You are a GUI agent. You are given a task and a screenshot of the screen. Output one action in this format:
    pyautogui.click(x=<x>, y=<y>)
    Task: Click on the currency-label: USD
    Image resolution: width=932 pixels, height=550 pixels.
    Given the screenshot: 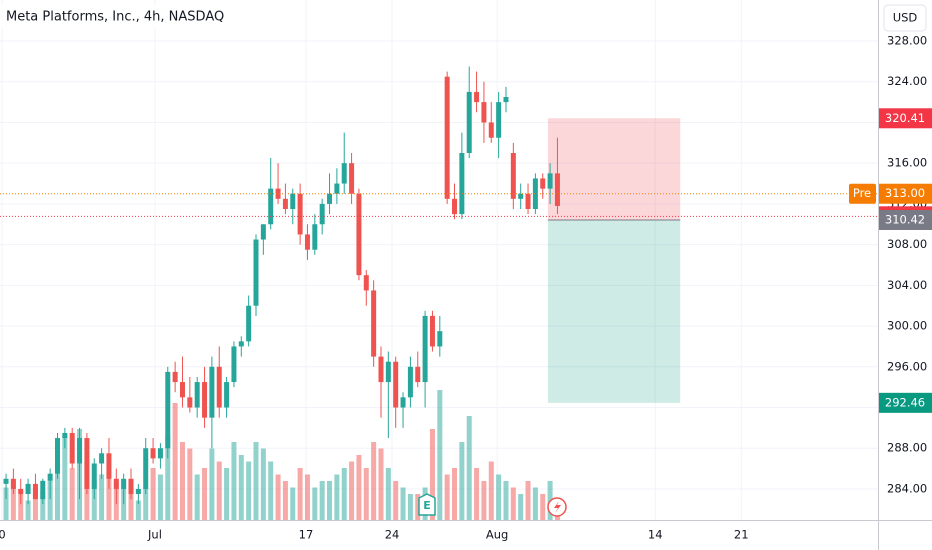 What is the action you would take?
    pyautogui.click(x=905, y=18)
    